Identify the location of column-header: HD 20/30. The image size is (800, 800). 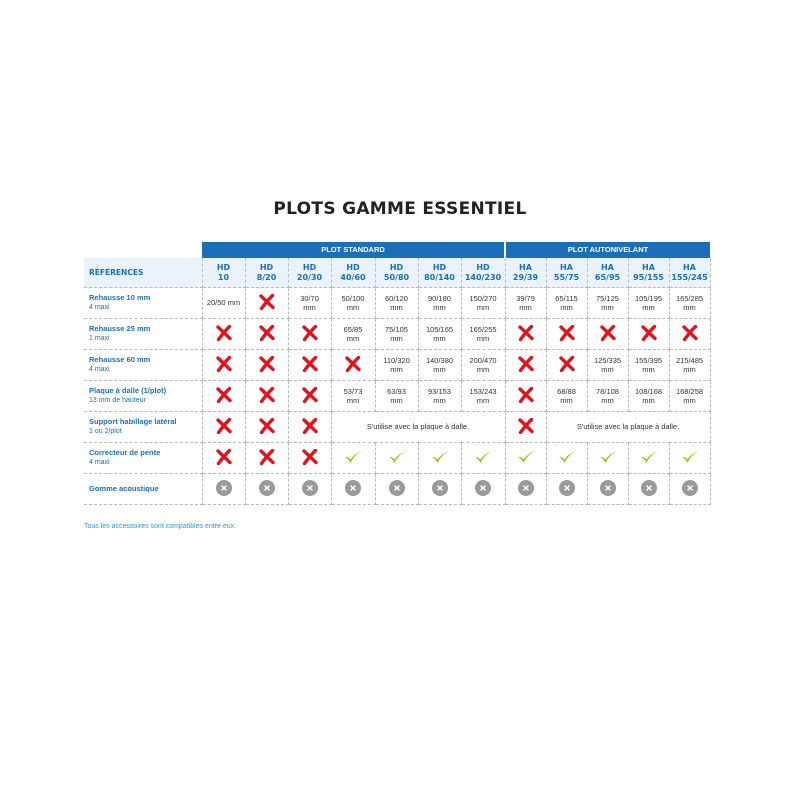
(310, 273).